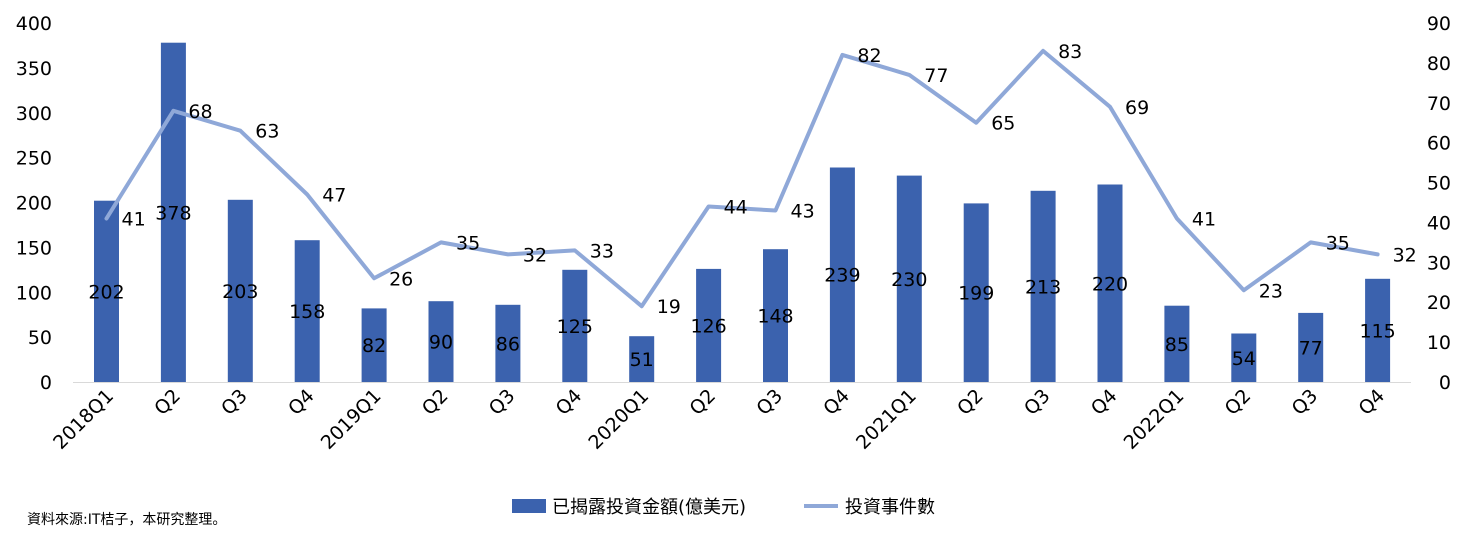 Image resolution: width=1463 pixels, height=540 pixels. Describe the element at coordinates (803, 212) in the screenshot. I see `line-value-label-10: 43` at that location.